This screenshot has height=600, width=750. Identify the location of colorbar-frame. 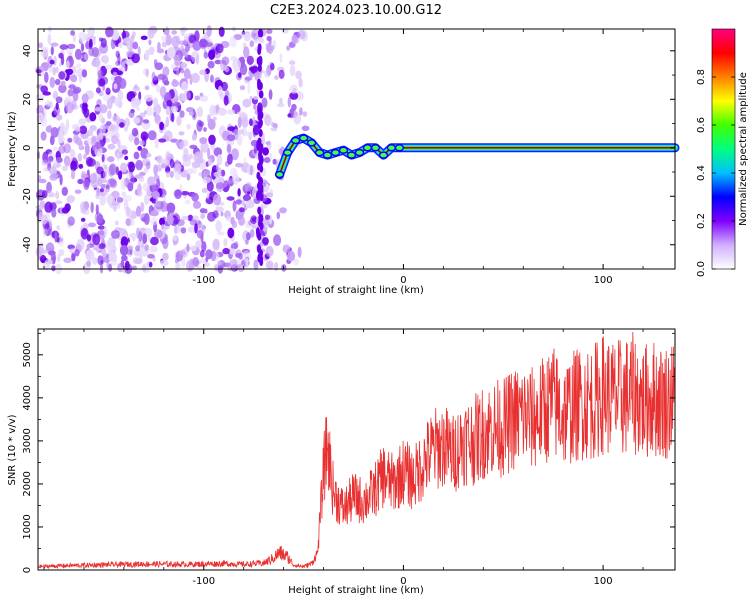
(723, 149).